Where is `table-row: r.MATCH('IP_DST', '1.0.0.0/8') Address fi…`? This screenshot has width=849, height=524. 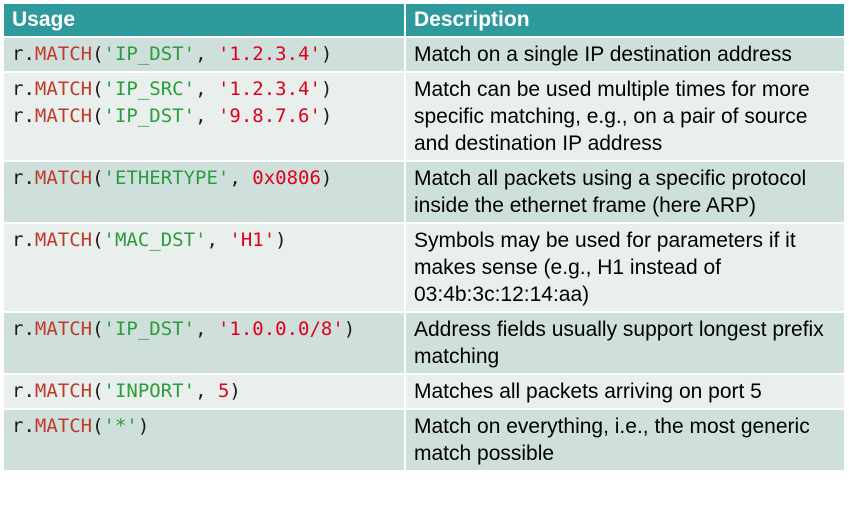 table-row: r.MATCH('IP_DST', '1.0.0.0/8') Address fi… is located at coordinates (425, 342).